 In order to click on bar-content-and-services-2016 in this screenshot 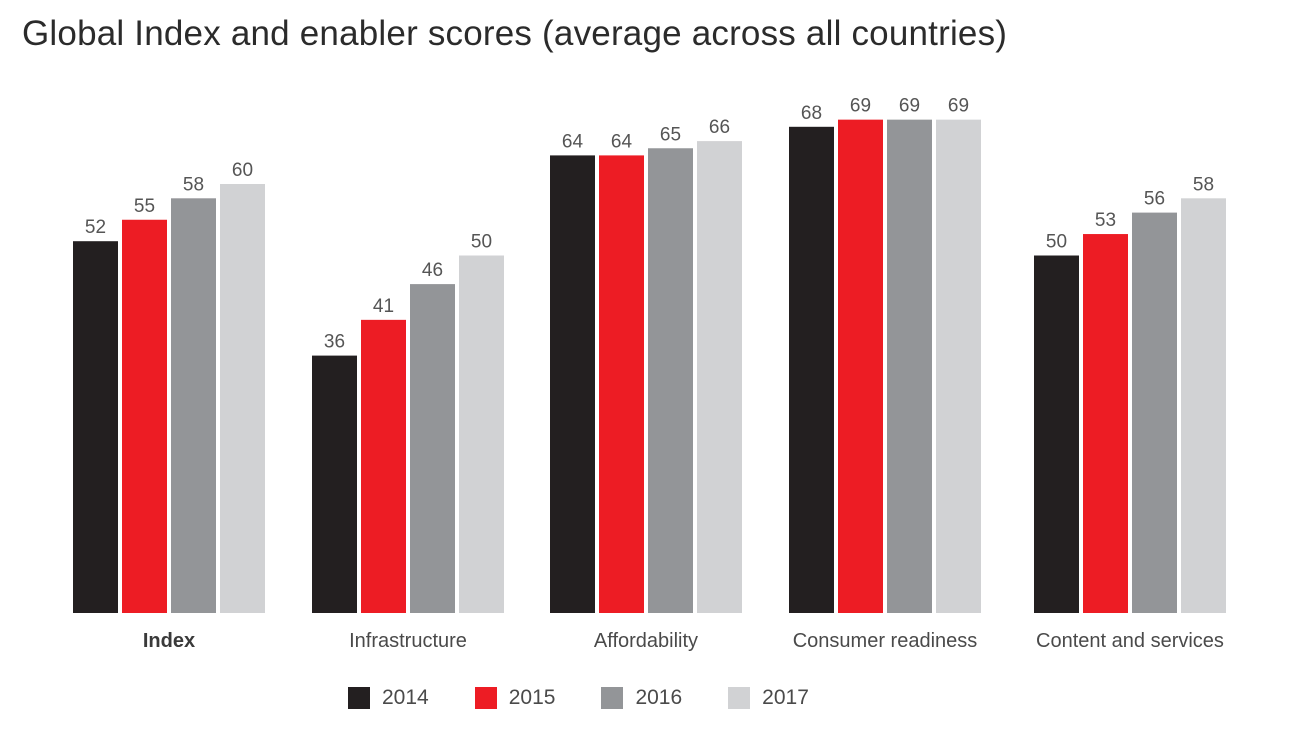, I will do `click(1154, 412)`.